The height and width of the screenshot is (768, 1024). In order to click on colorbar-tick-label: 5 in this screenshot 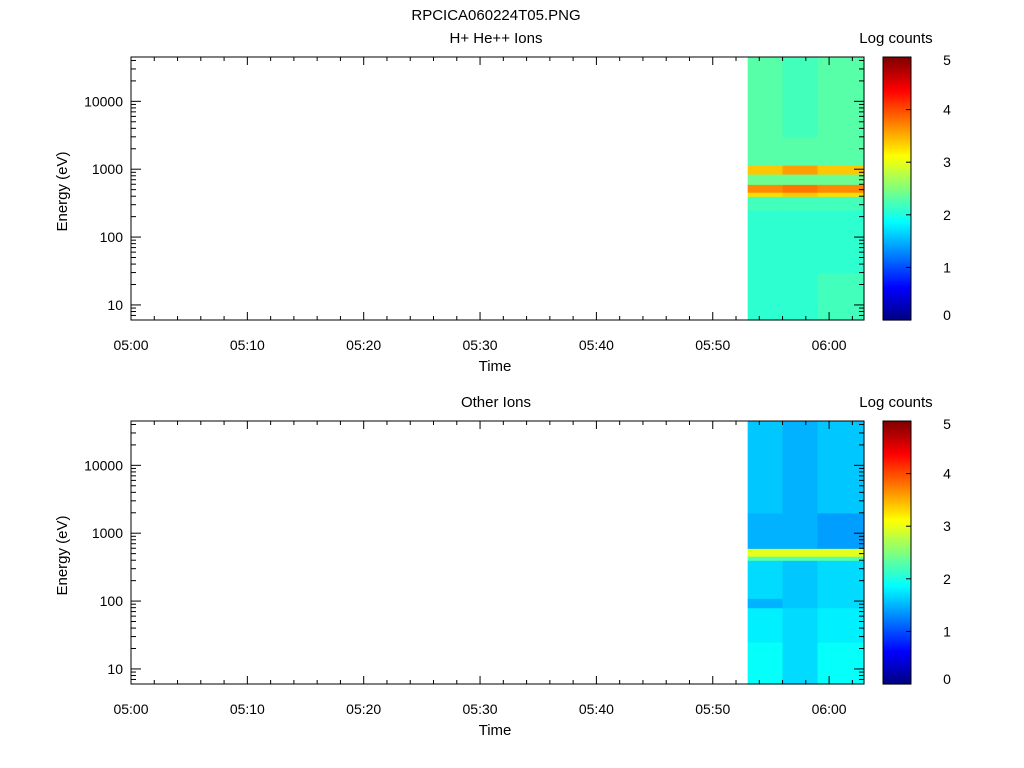, I will do `click(947, 60)`.